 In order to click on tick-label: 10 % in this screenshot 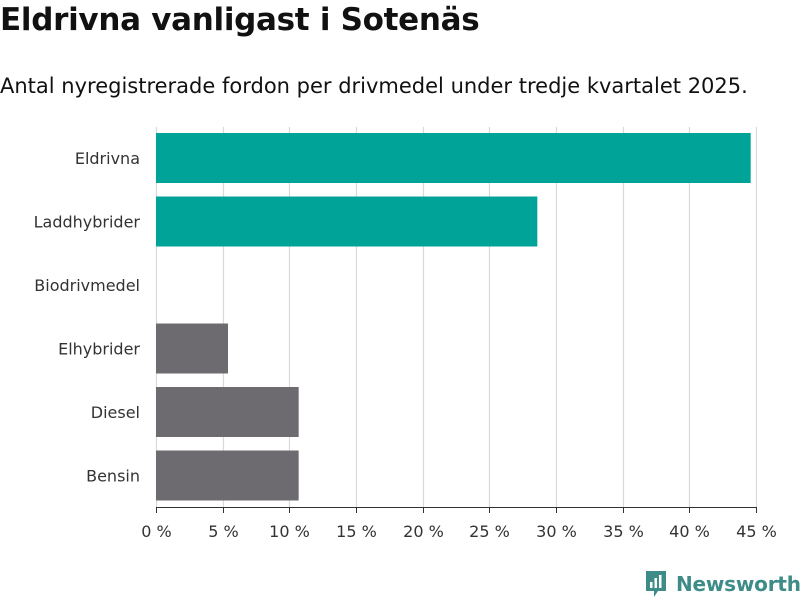, I will do `click(289, 531)`.